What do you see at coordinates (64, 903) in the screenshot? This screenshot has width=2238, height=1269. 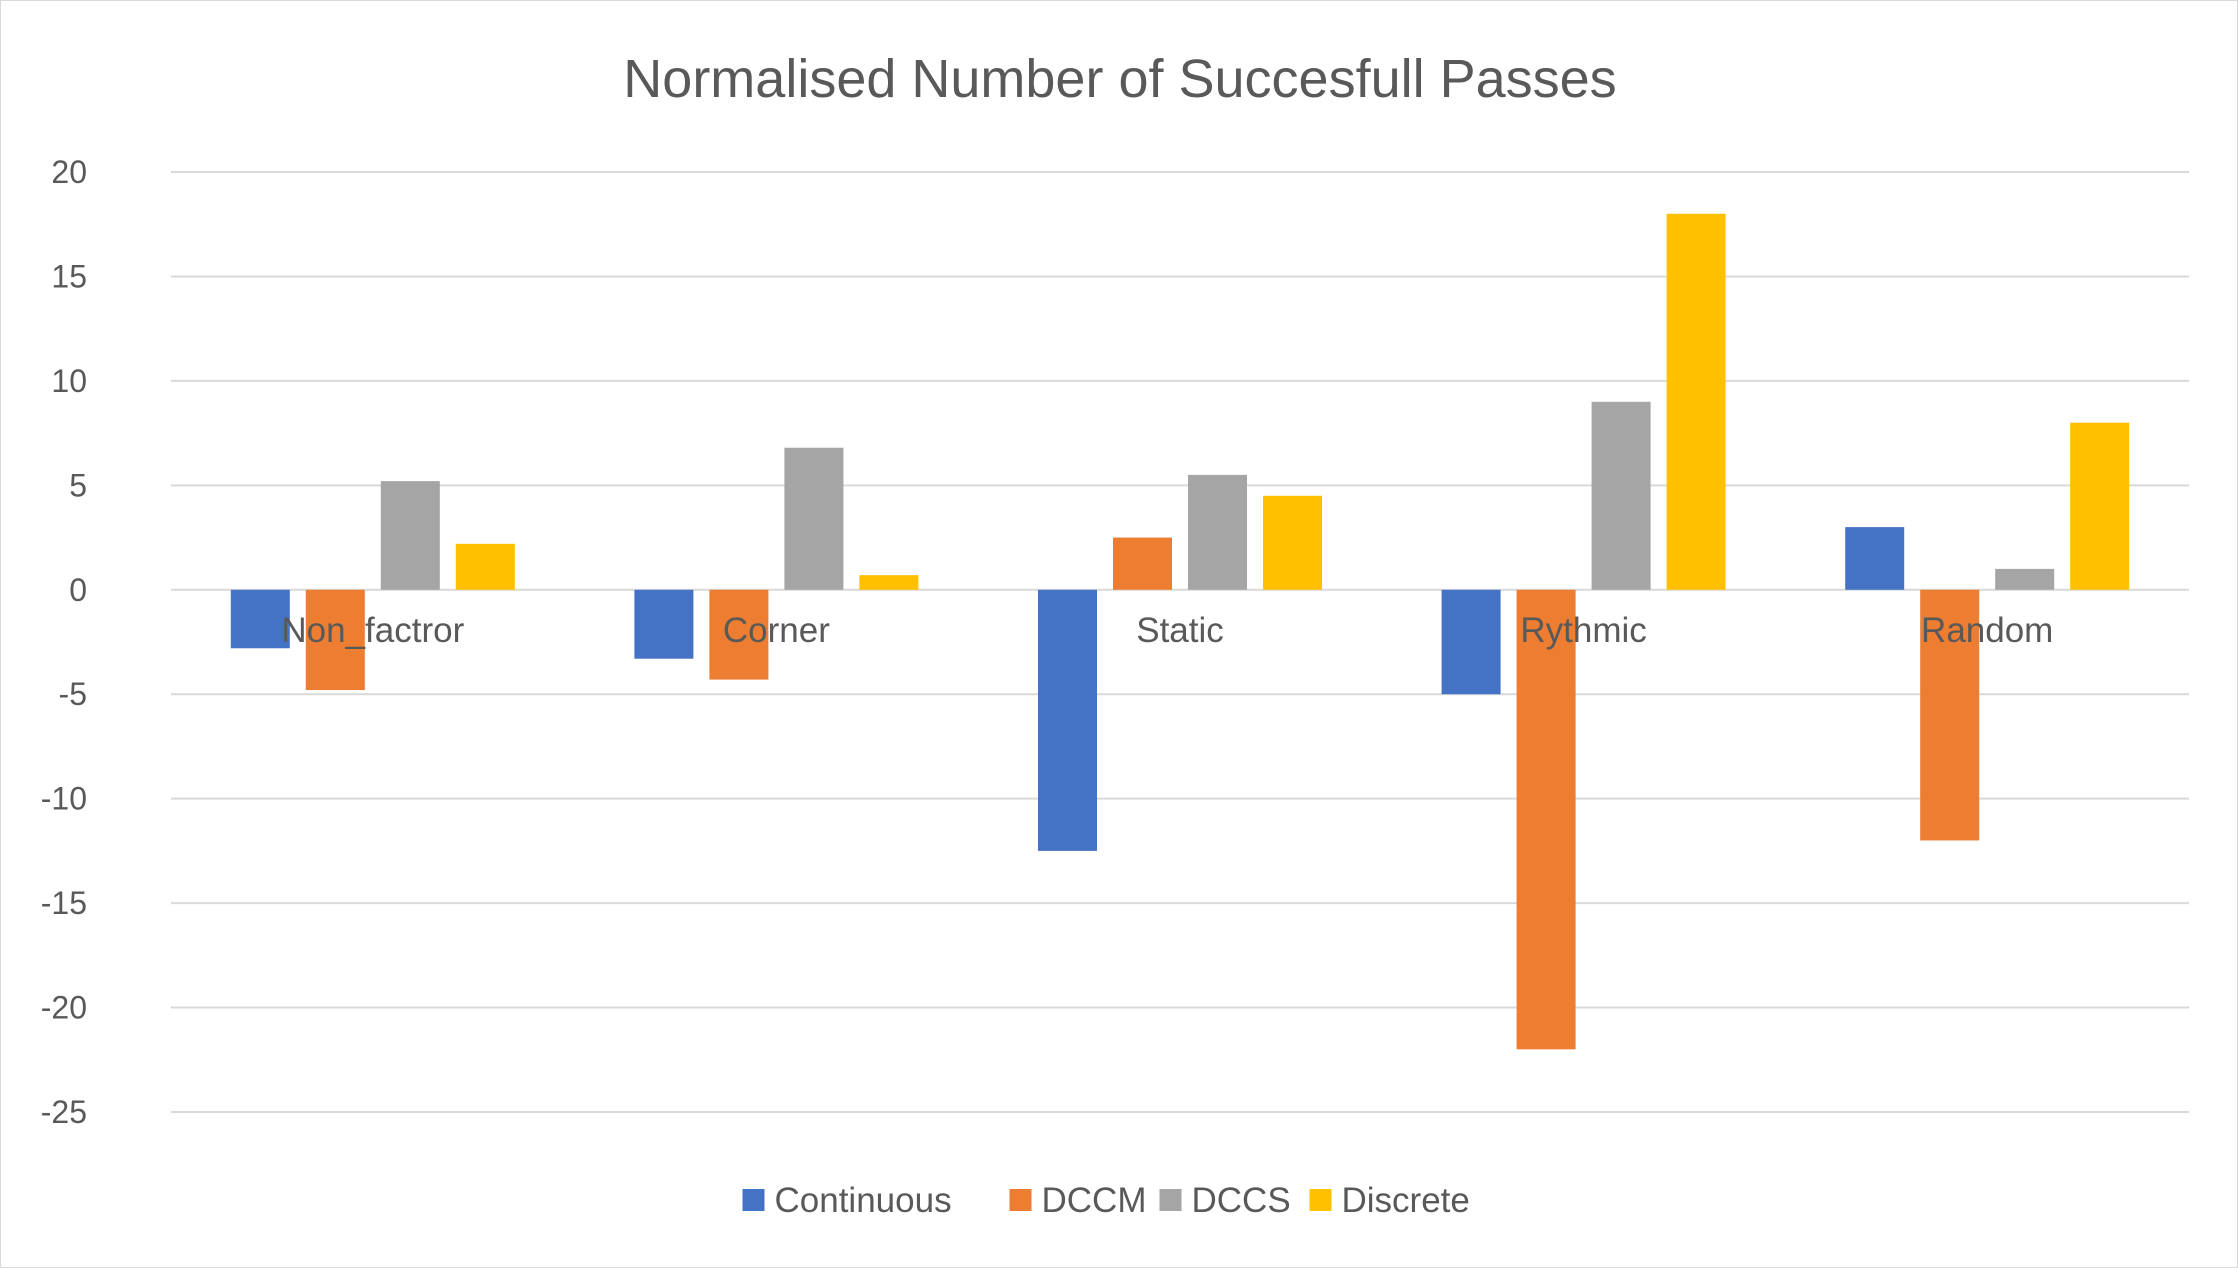 I see `y-tick-label: -15` at bounding box center [64, 903].